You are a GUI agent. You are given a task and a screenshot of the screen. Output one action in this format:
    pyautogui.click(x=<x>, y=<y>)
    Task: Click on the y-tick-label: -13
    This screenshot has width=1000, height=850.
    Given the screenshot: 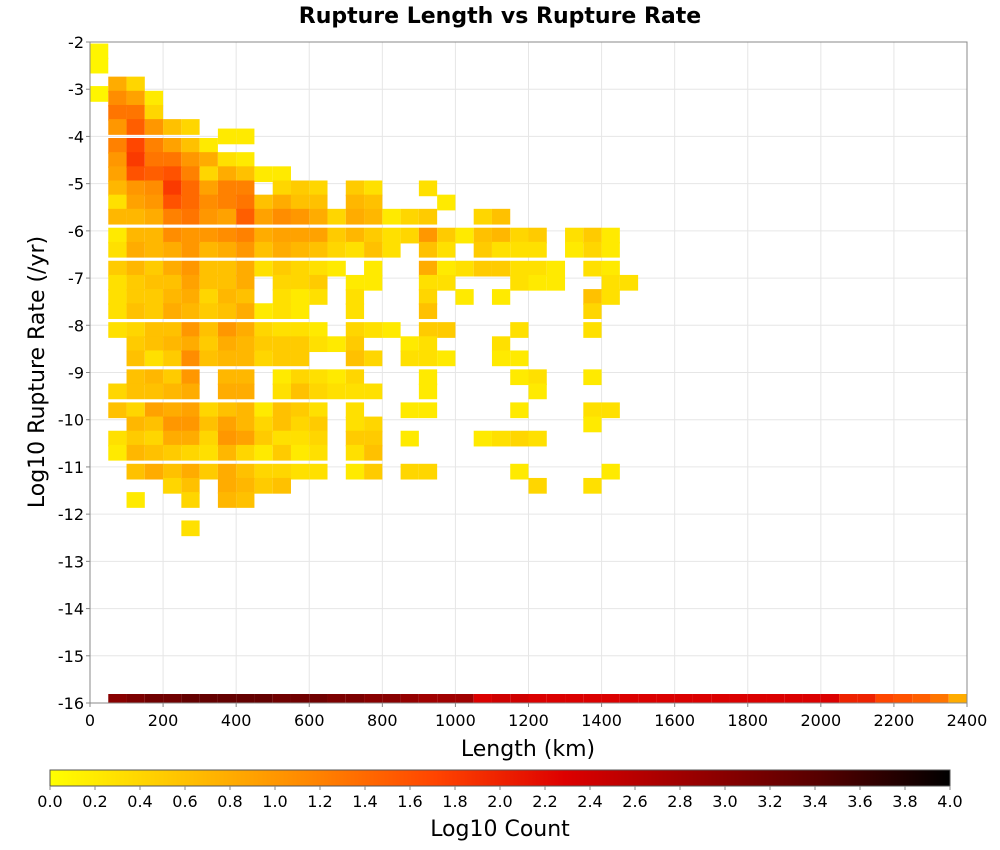 What is the action you would take?
    pyautogui.click(x=71, y=561)
    